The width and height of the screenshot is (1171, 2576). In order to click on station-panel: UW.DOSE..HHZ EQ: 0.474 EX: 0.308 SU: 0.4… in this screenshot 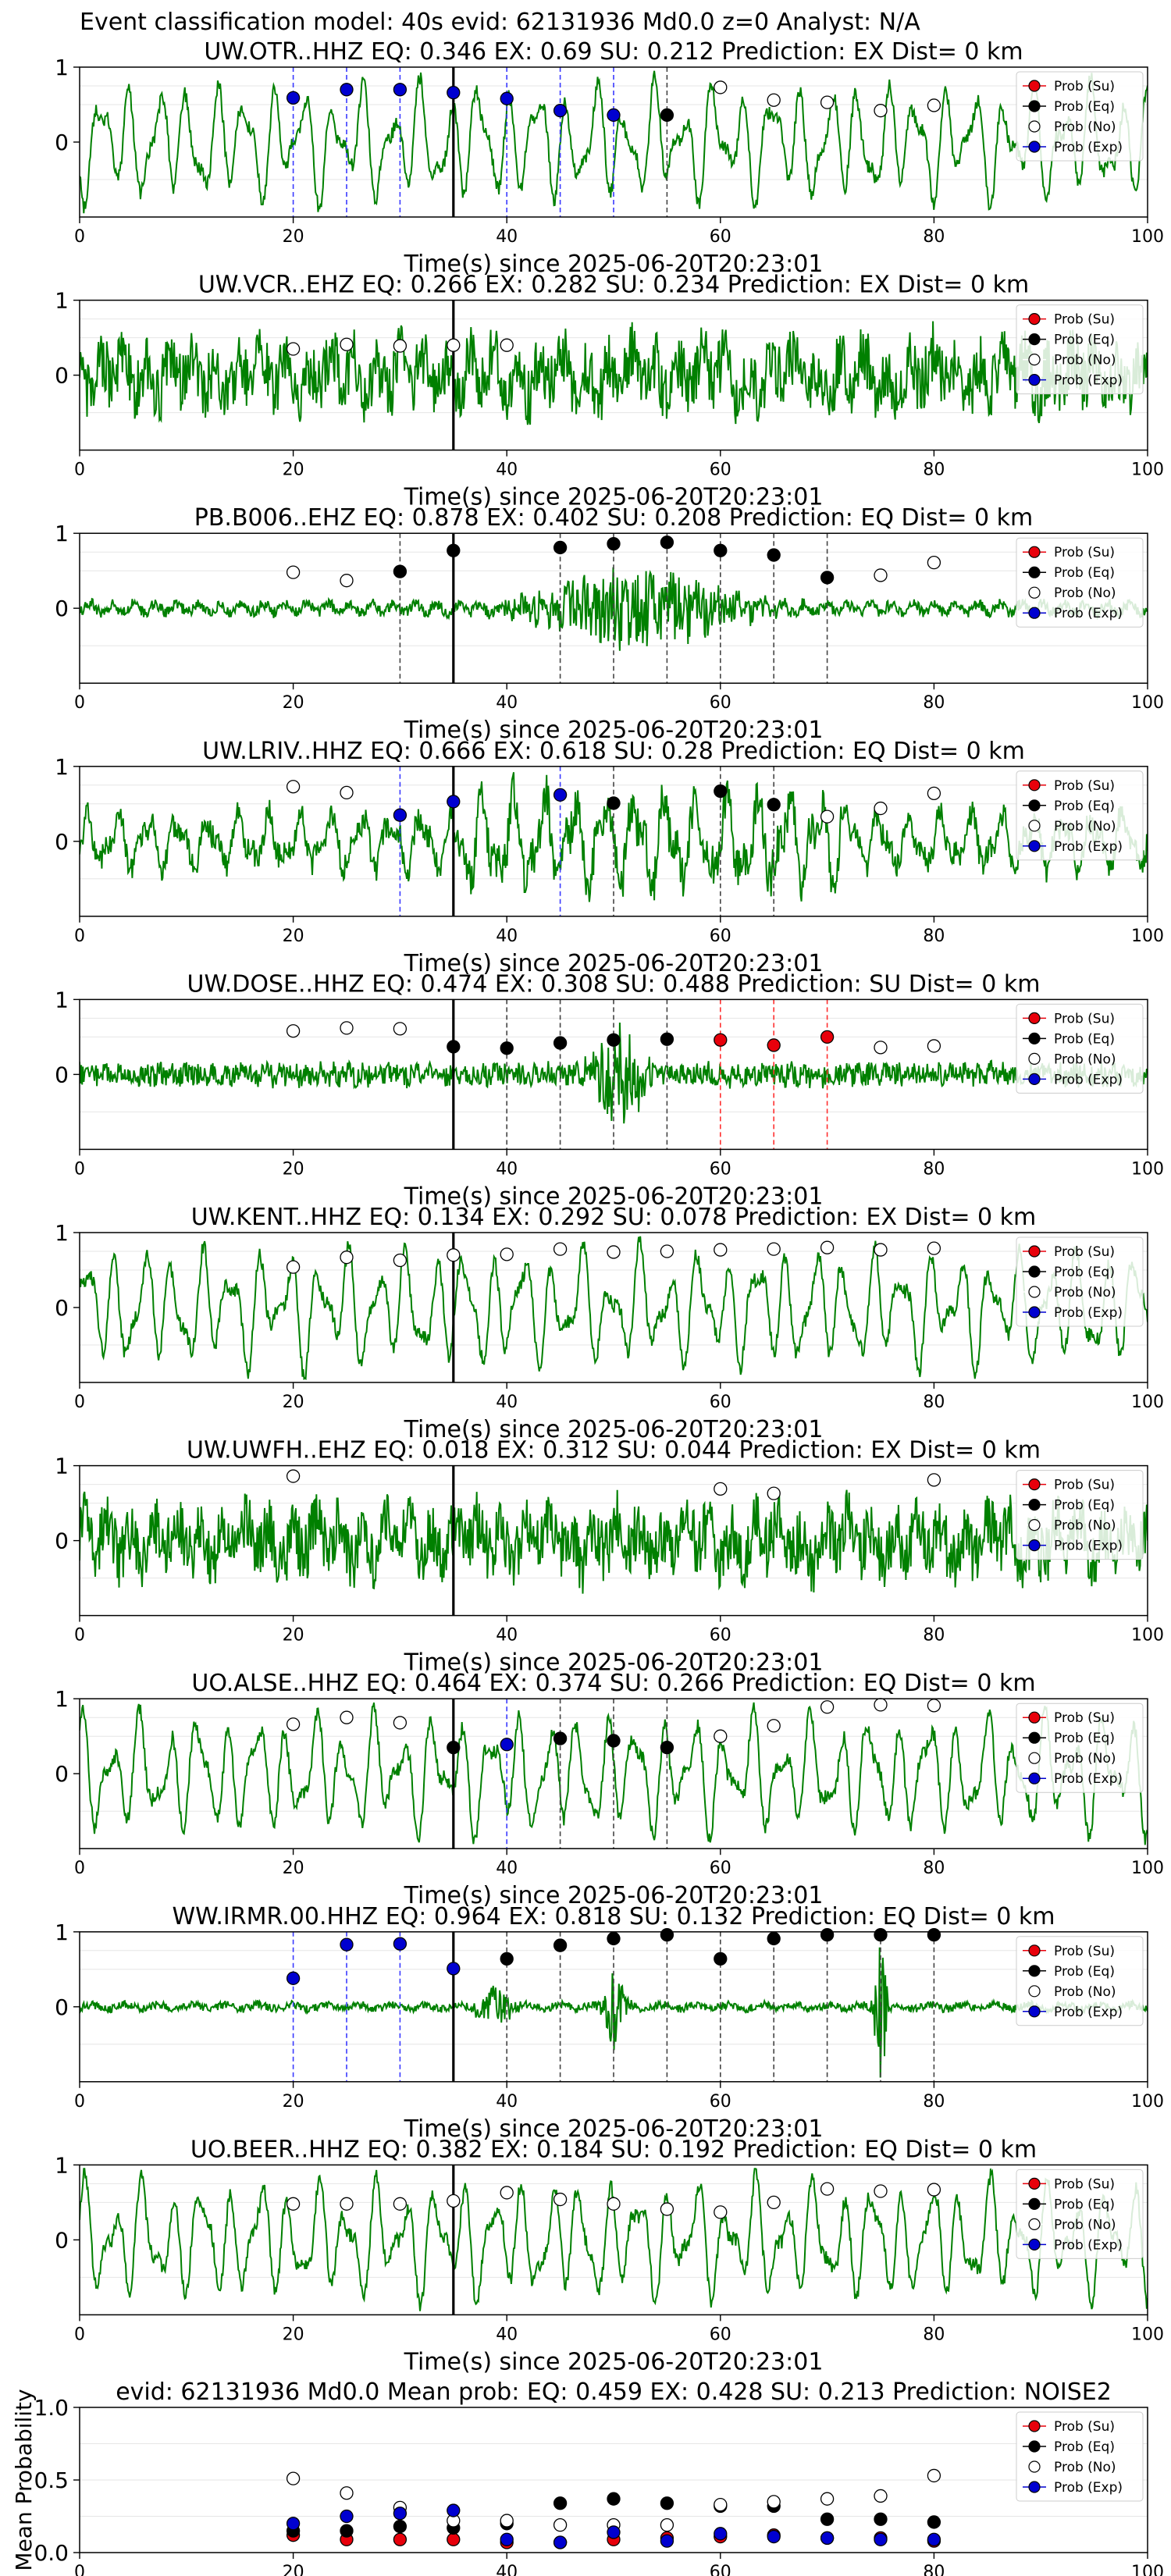, I will do `click(609, 1090)`.